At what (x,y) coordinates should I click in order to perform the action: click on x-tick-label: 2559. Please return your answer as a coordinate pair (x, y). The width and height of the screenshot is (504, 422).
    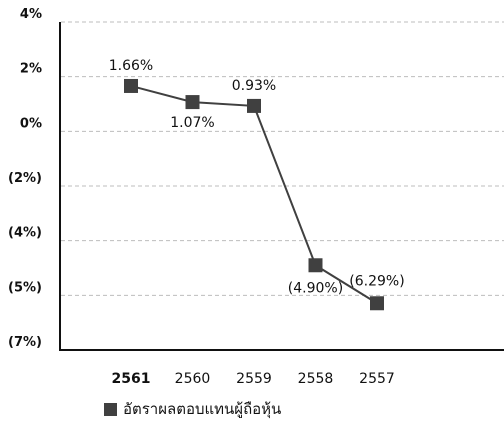
    Looking at the image, I should click on (254, 379).